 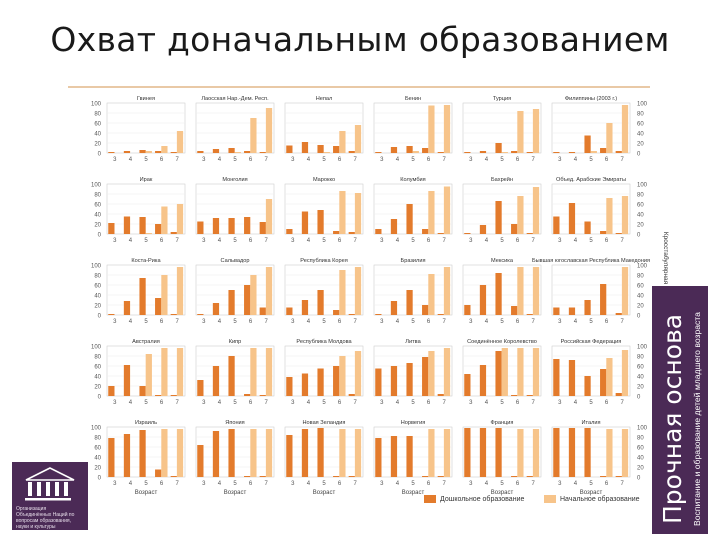 I want to click on panel-title: Республика Корея, so click(x=323, y=261).